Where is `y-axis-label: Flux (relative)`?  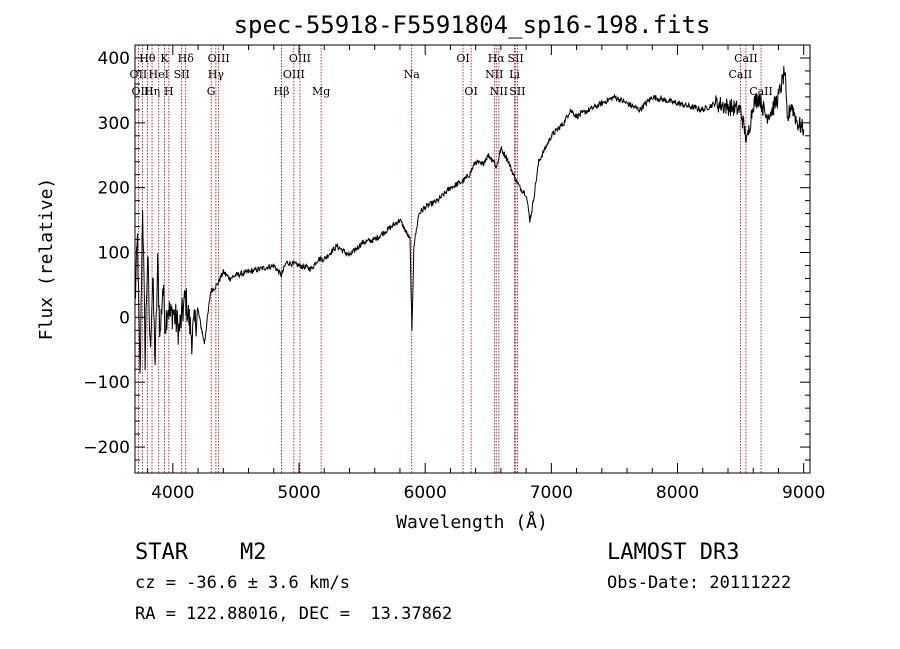 y-axis-label: Flux (relative) is located at coordinates (46, 259).